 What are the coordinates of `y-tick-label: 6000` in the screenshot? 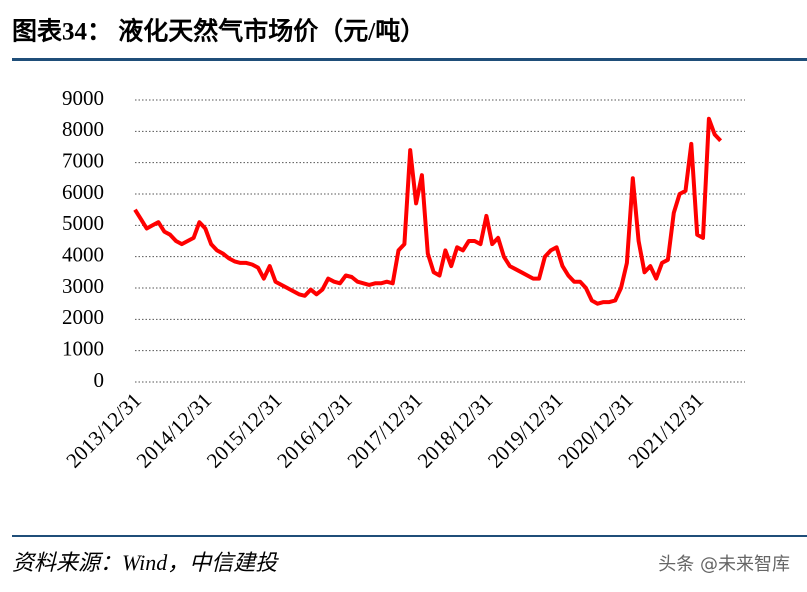 It's located at (83, 192).